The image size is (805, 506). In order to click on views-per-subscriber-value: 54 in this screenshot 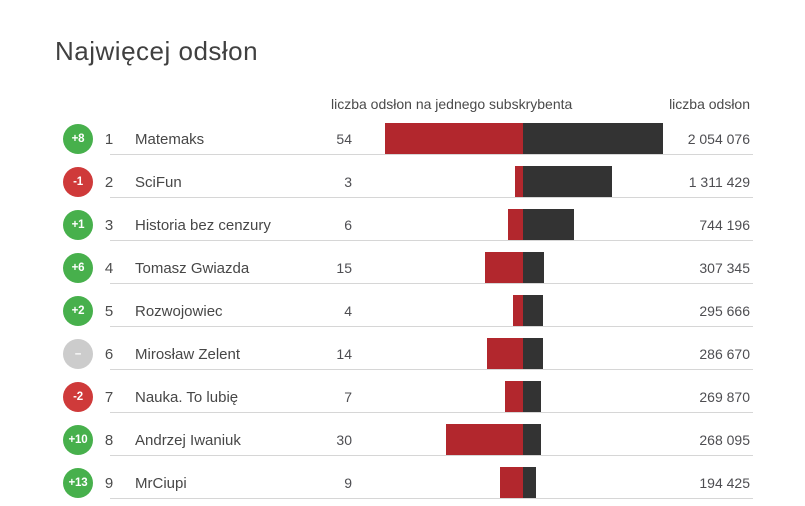, I will do `click(344, 139)`.